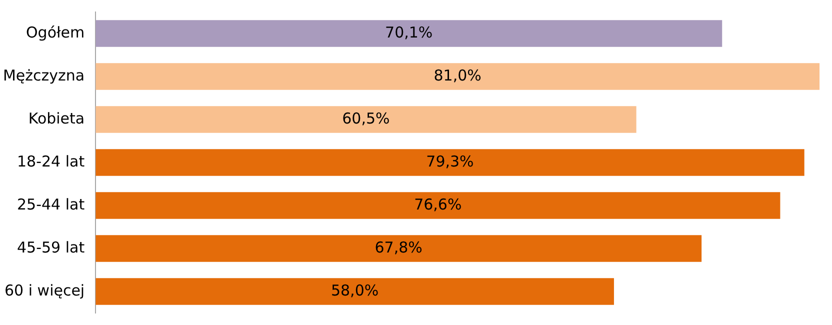 This screenshot has width=832, height=325. I want to click on data-label: 70,1%, so click(409, 32).